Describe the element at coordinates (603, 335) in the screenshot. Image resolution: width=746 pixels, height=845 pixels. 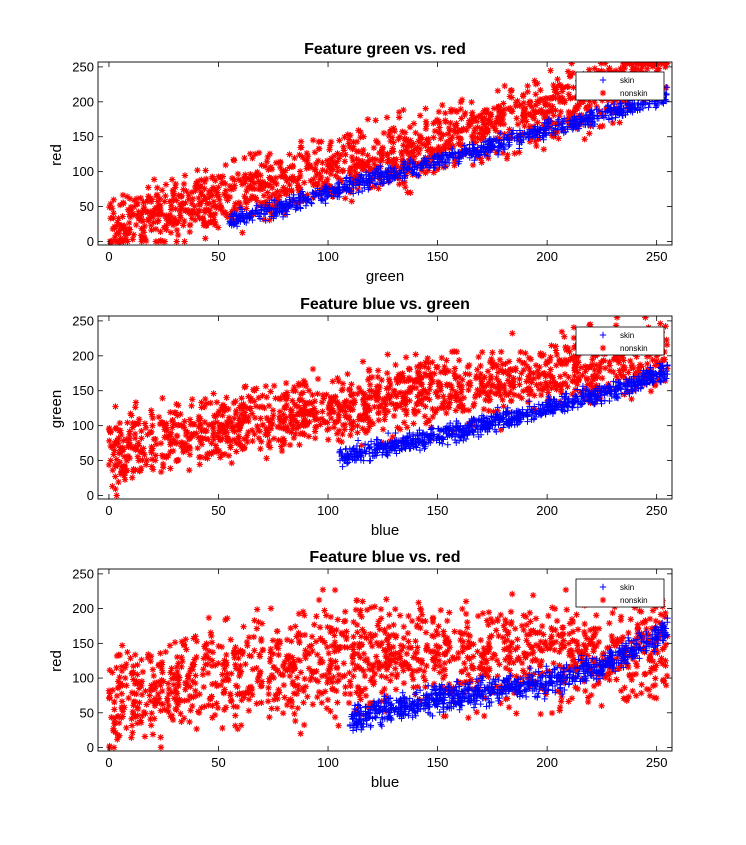
I see `legend-marker-skin` at that location.